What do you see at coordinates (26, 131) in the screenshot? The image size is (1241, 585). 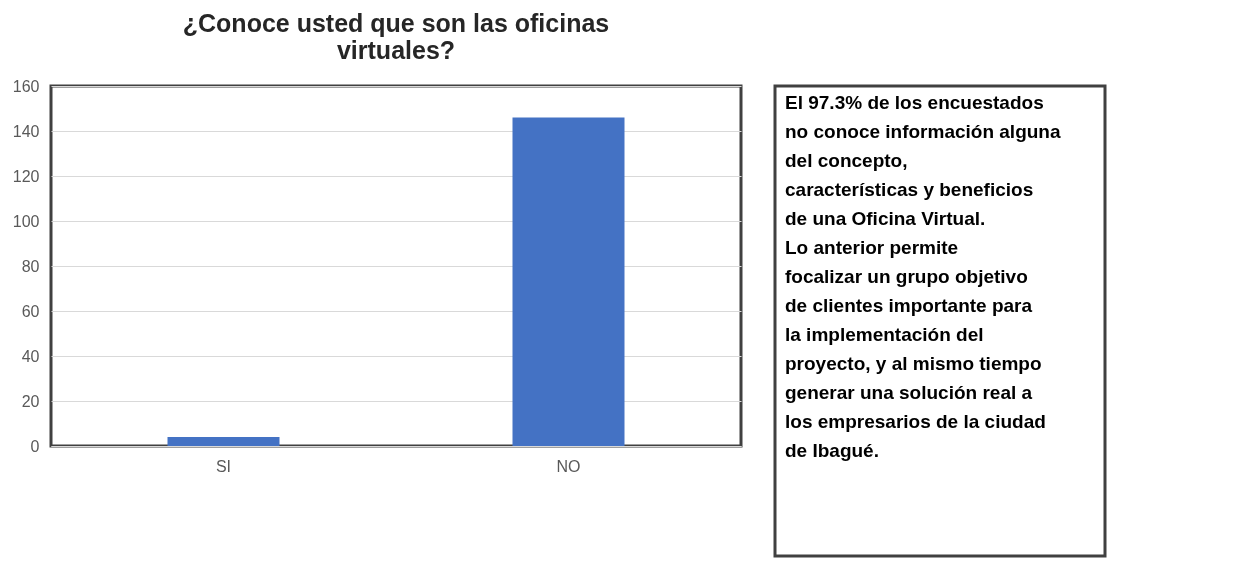 I see `y-tick-label: 140` at bounding box center [26, 131].